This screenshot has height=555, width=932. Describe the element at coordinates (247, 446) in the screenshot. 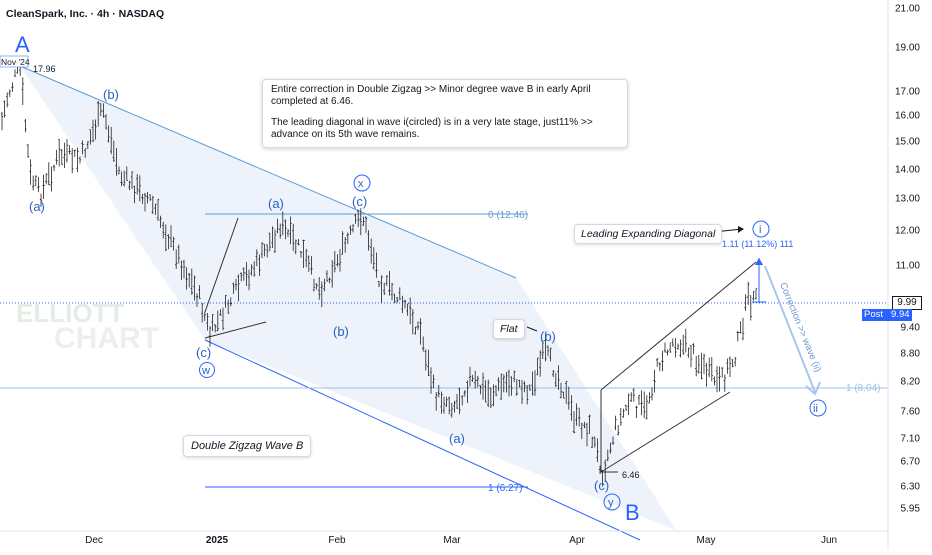

I see `double-zigzag-note: Double Zigzag Wave B` at that location.